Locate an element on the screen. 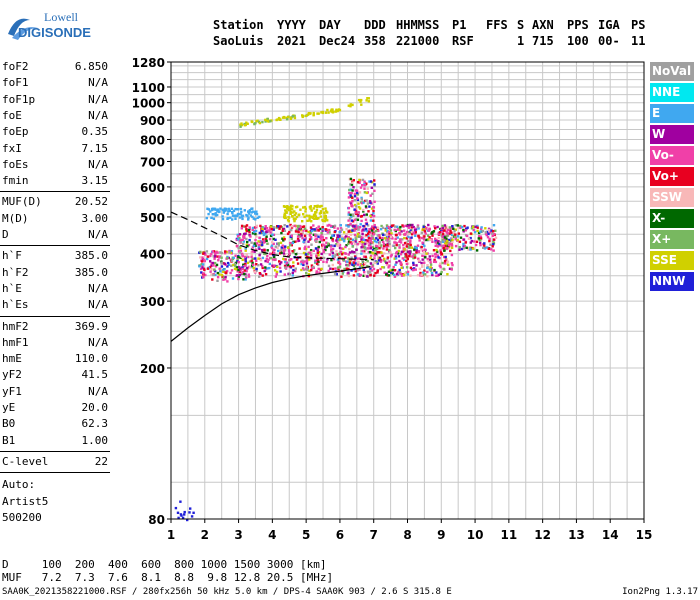 Image resolution: width=700 pixels, height=600 pixels. x-tick-label: 1 is located at coordinates (171, 535).